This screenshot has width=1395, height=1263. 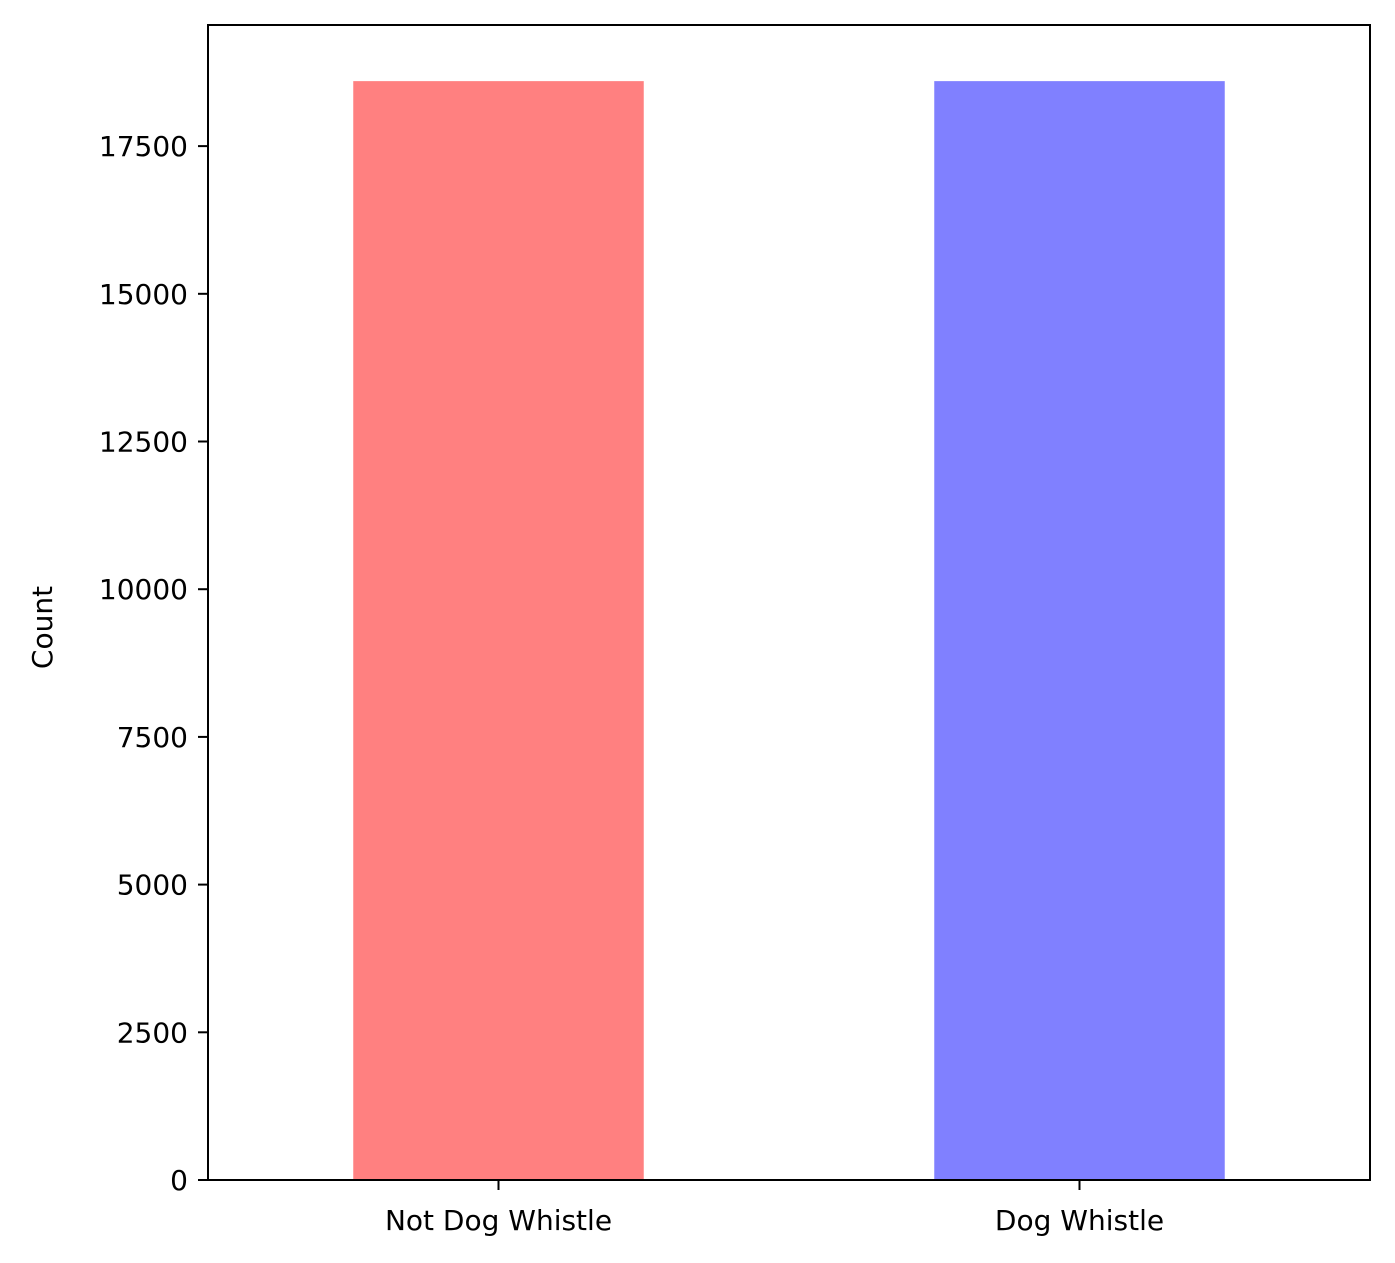 What do you see at coordinates (1079, 1220) in the screenshot?
I see `x-tick-label: Dog Whistle` at bounding box center [1079, 1220].